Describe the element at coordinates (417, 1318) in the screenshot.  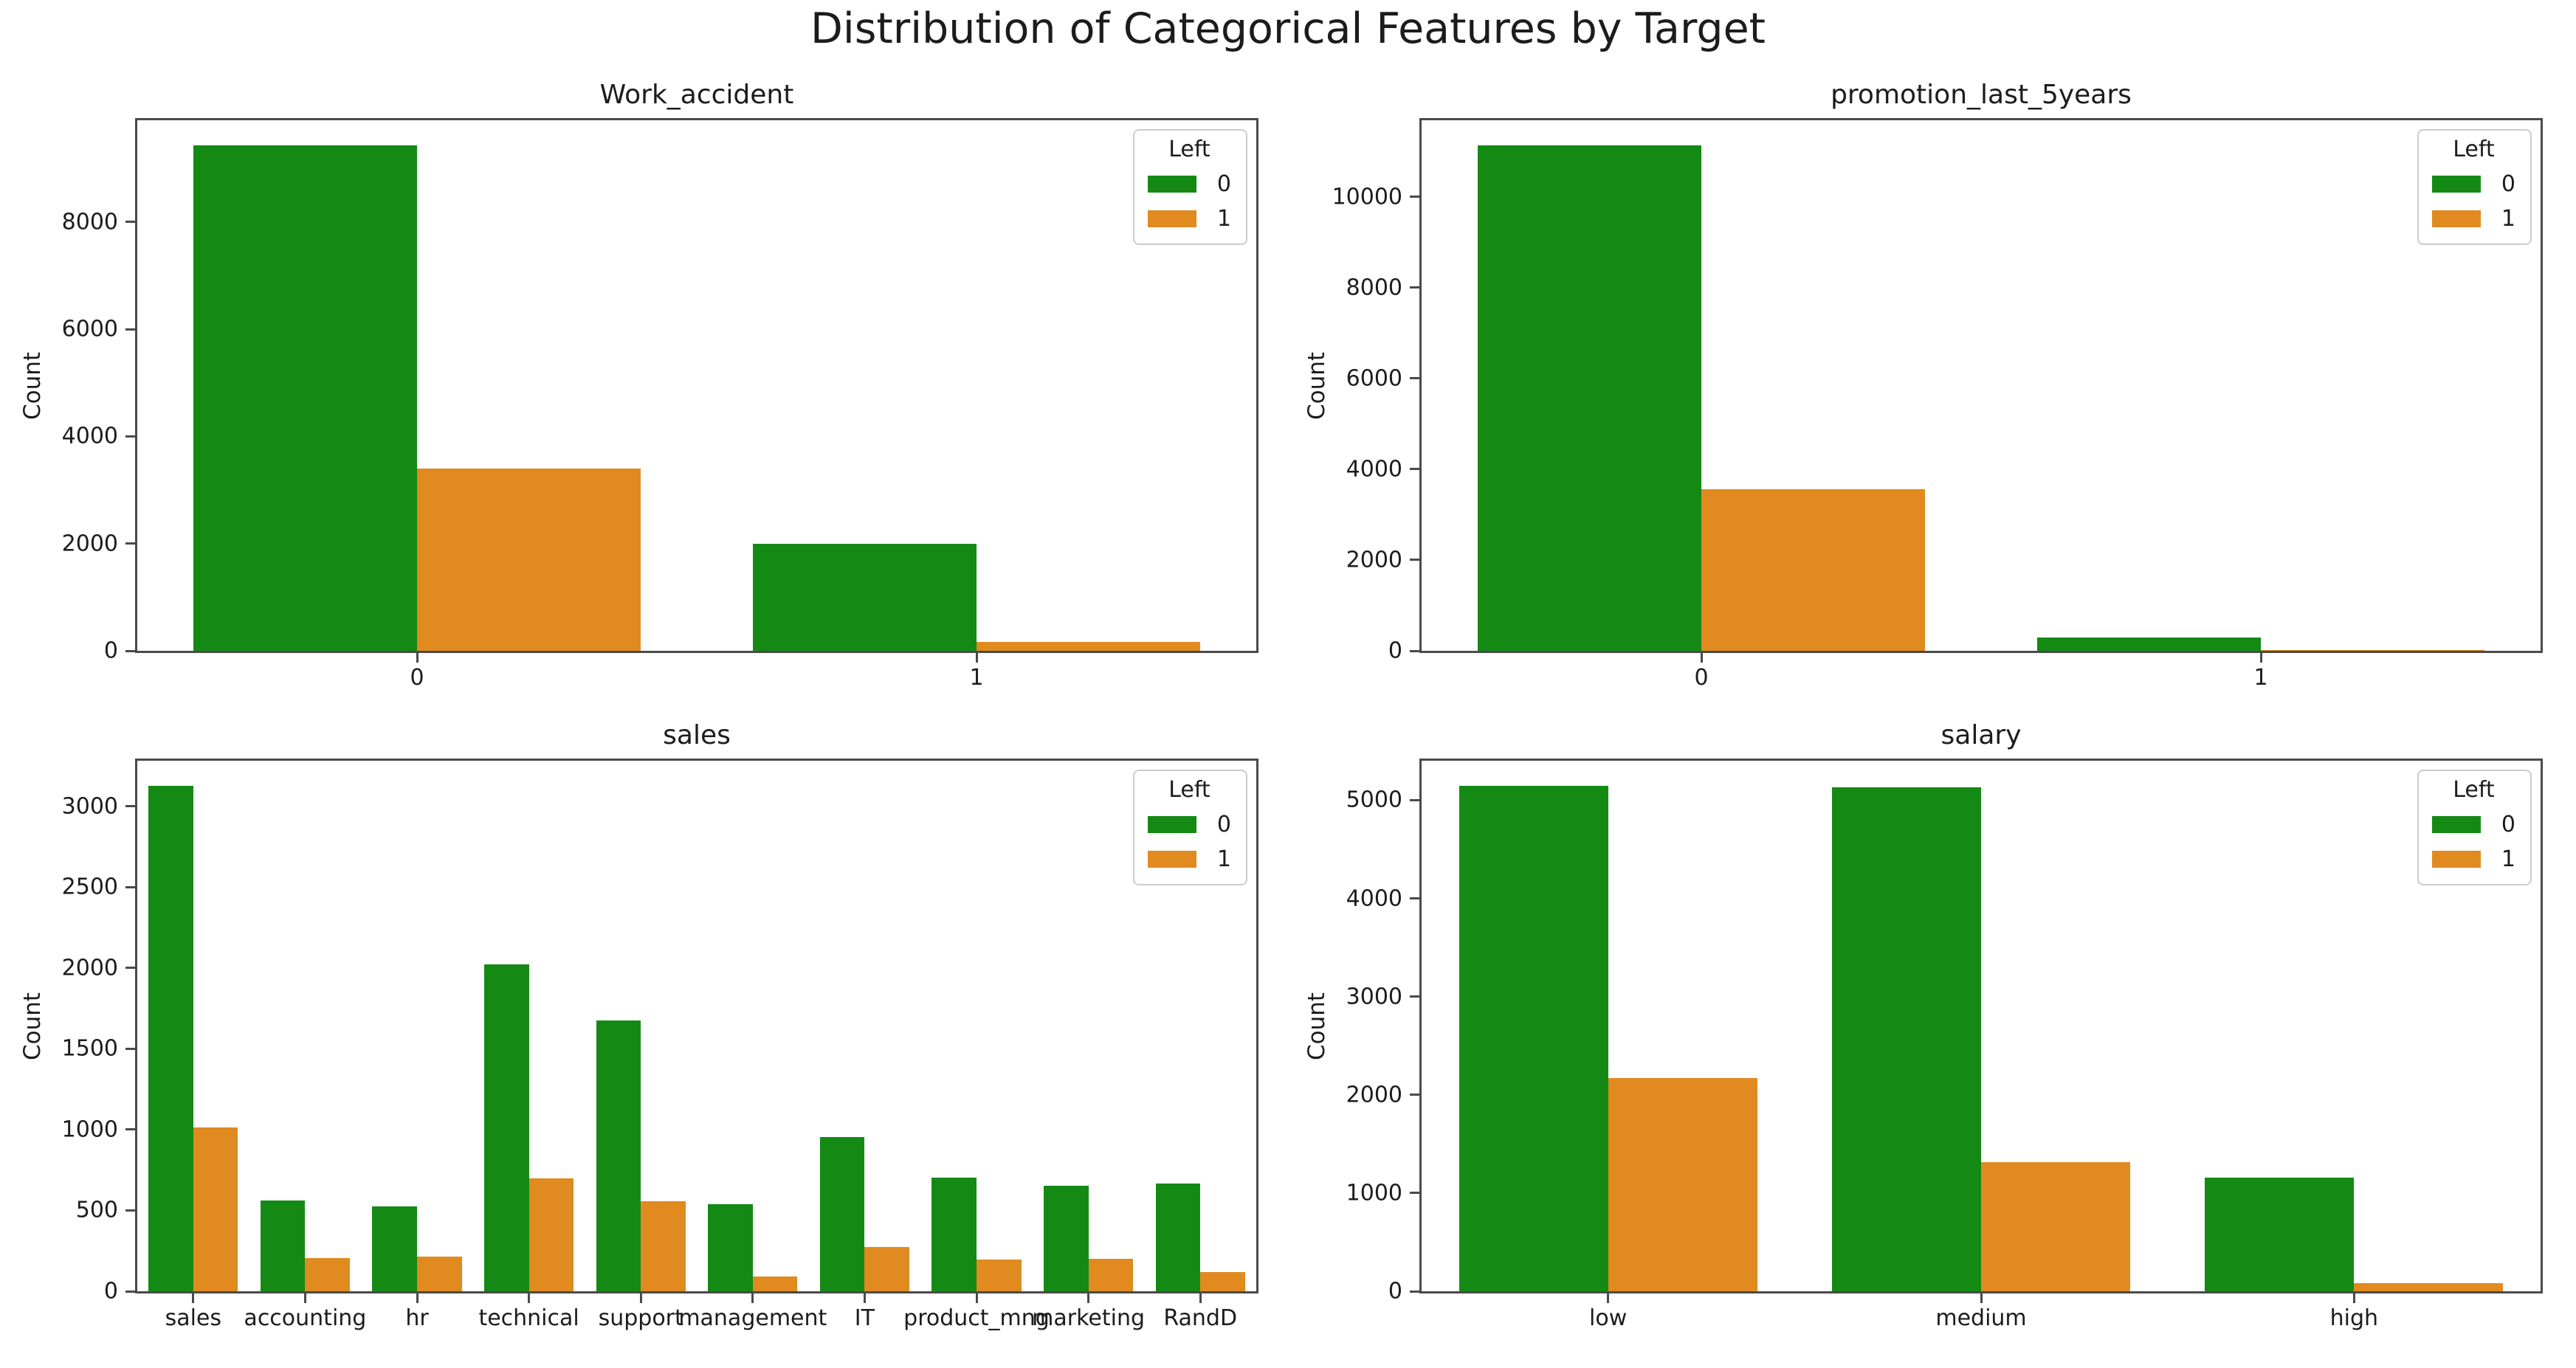
I see `x-tick-label: hr` at that location.